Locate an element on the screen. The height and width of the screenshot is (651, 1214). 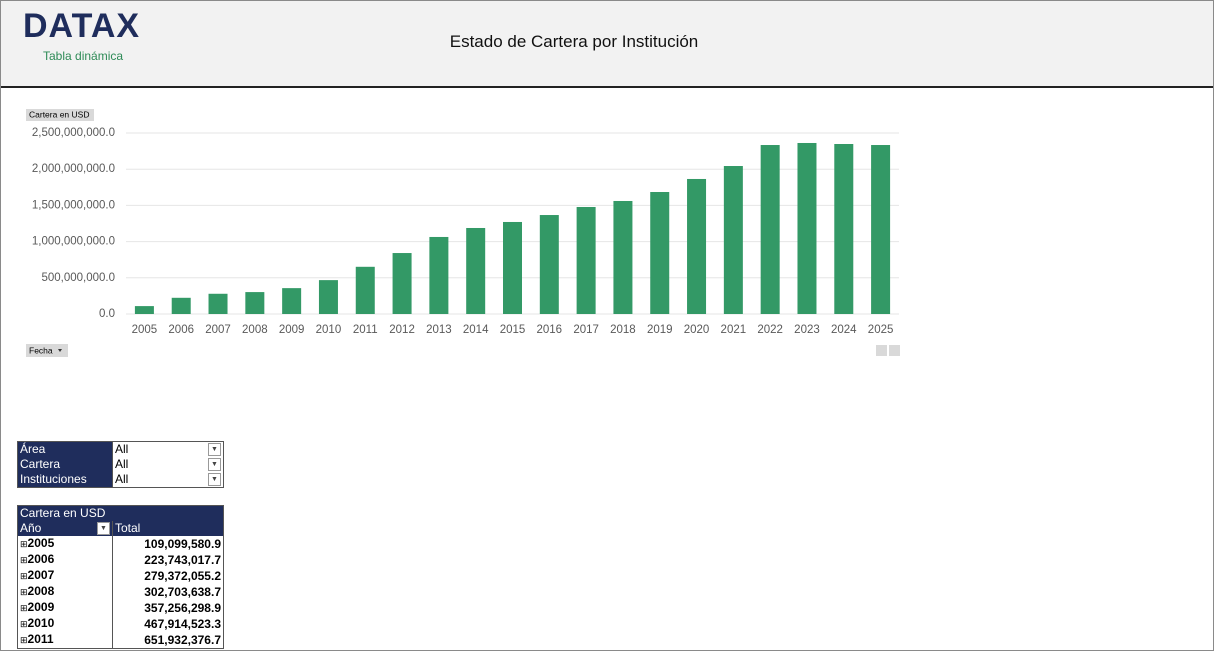
filter-table: Área ▼ All Cartera ▼ All Instituciones ▼ All is located at coordinates (120, 464).